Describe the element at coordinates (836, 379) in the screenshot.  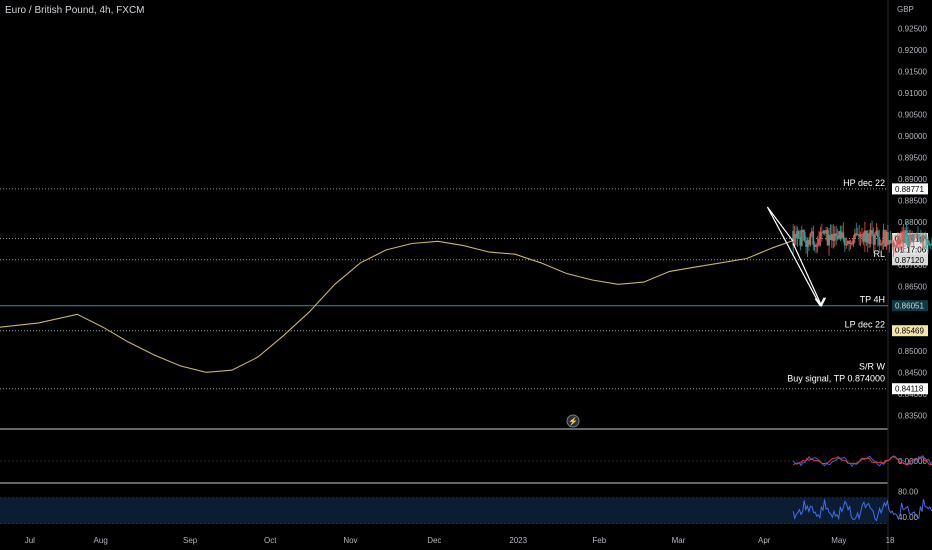
I see `level-note-label: Buy signal, TP 0.874000` at that location.